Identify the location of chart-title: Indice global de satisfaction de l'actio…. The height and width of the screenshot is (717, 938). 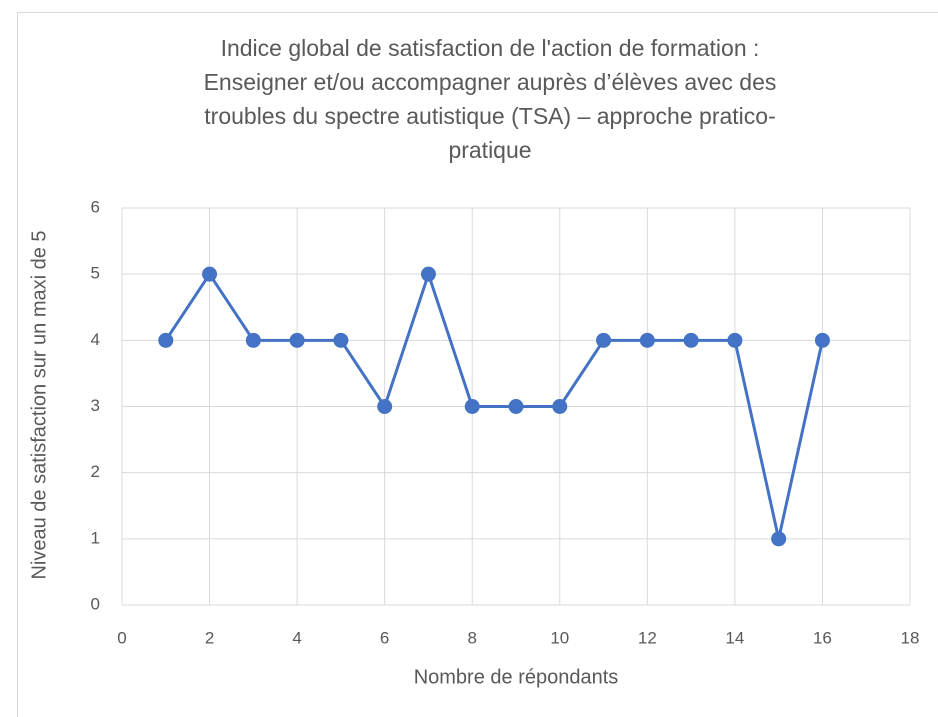
(490, 48).